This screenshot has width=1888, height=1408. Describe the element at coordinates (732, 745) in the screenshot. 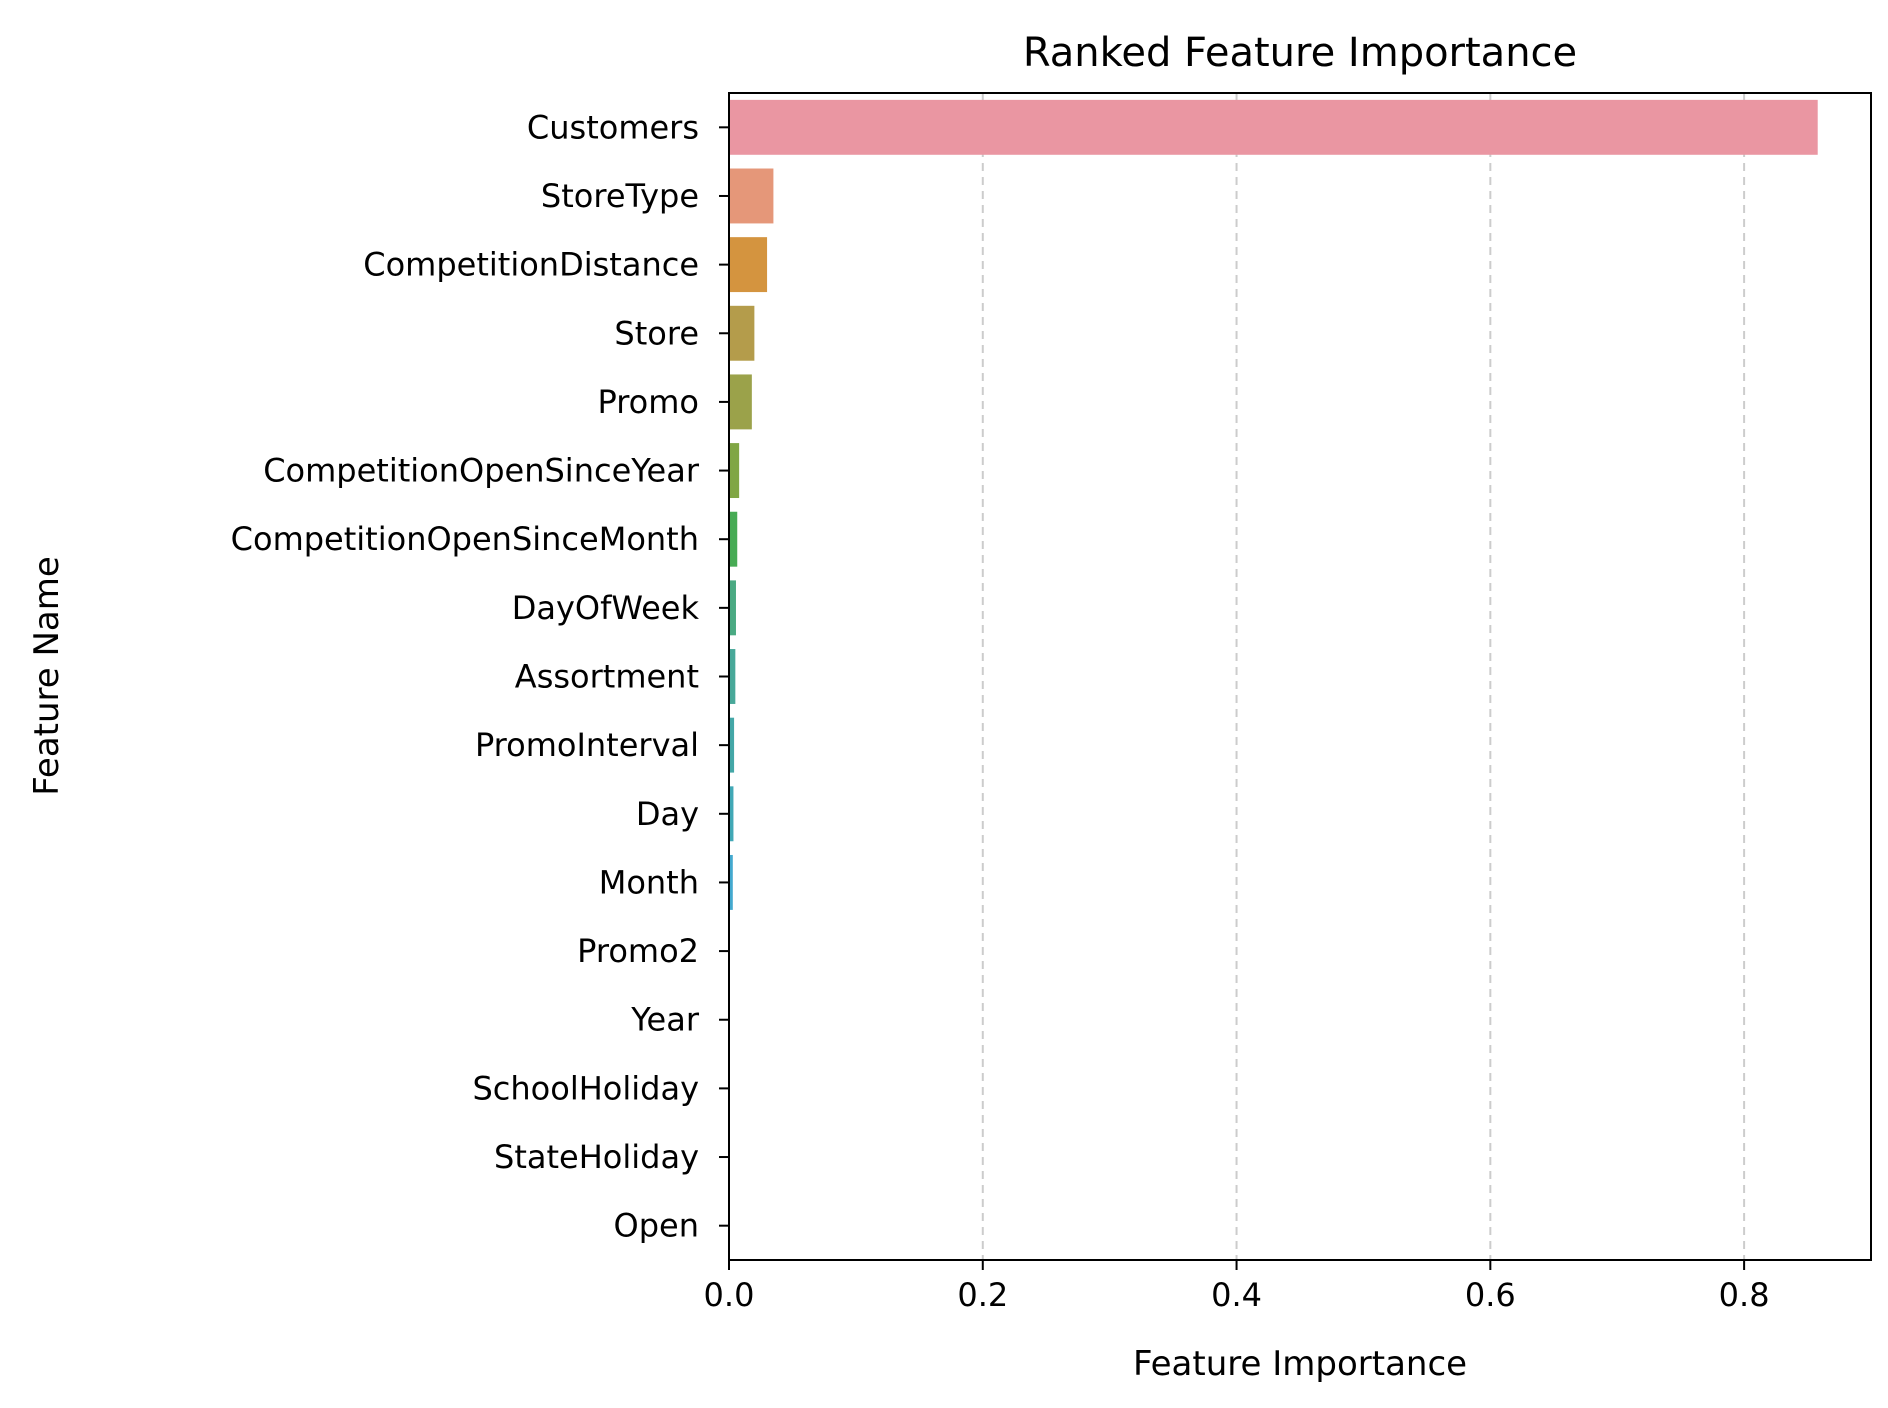

I see `bar-promointerval` at that location.